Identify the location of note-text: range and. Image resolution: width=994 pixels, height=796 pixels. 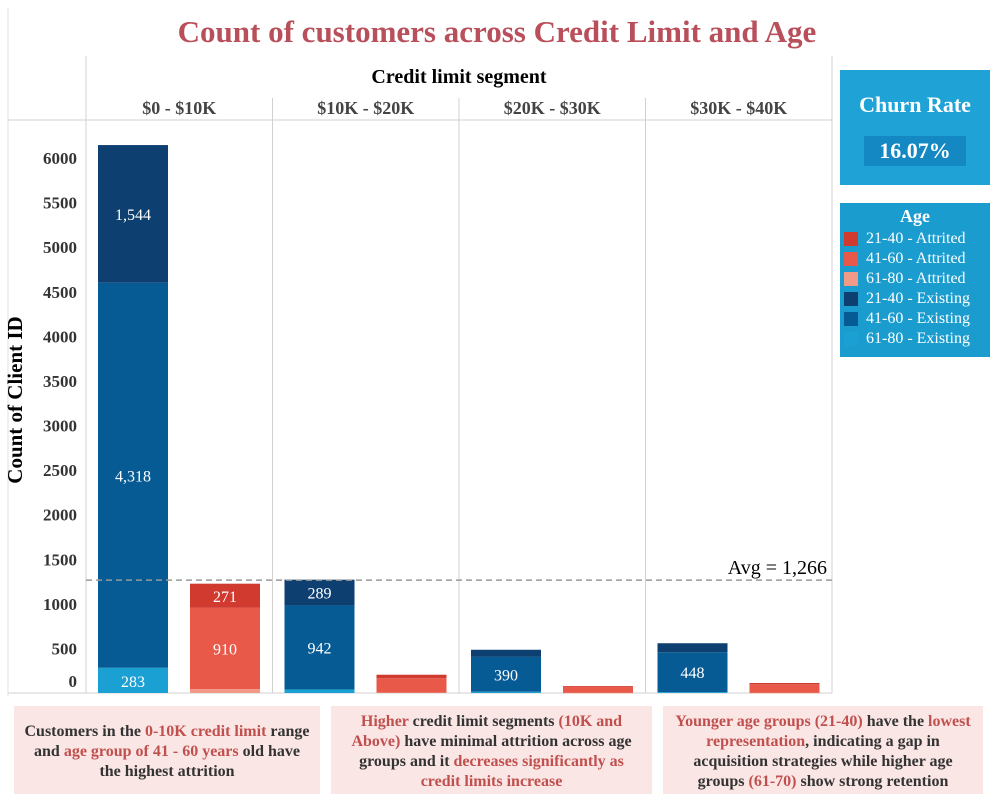
(172, 741).